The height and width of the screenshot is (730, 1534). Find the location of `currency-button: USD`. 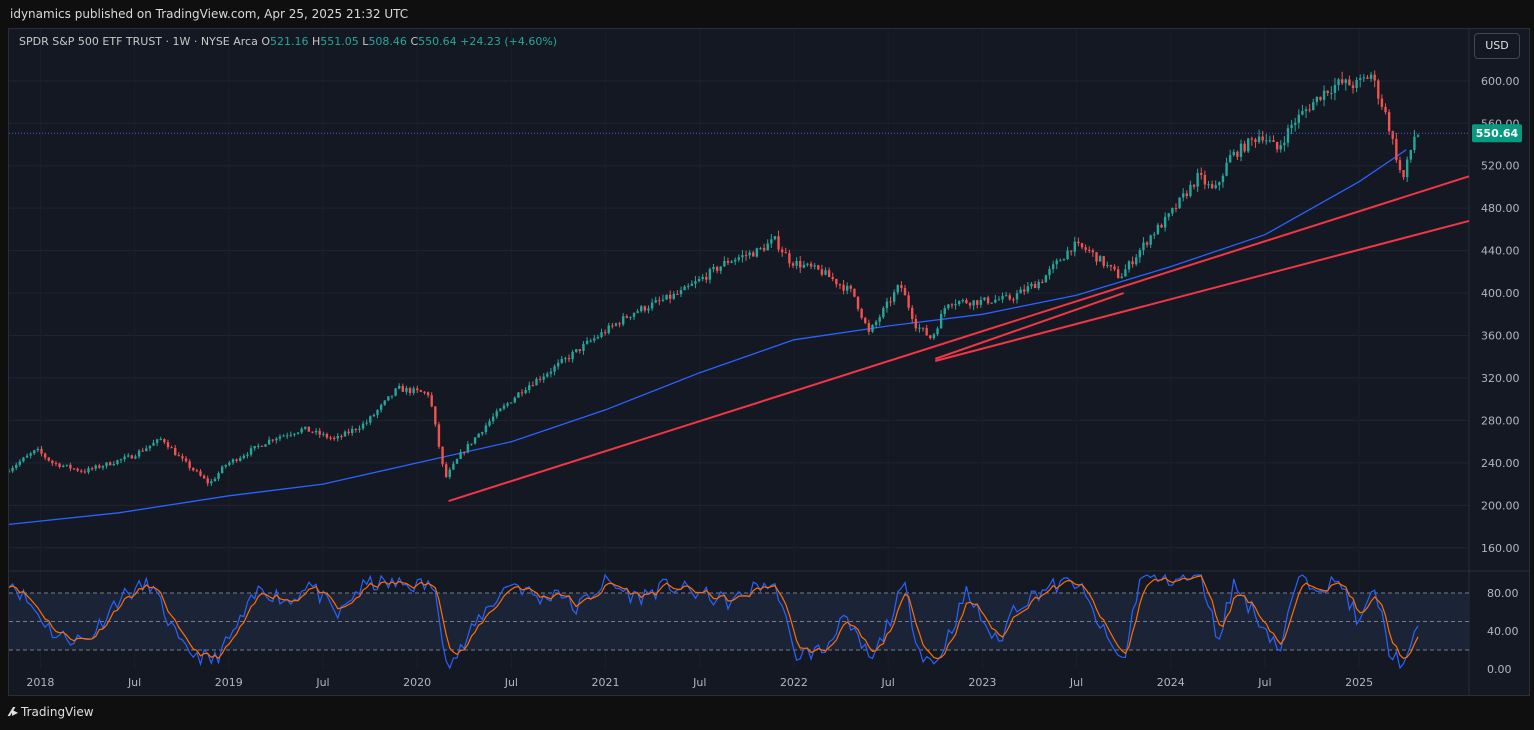

currency-button: USD is located at coordinates (1497, 46).